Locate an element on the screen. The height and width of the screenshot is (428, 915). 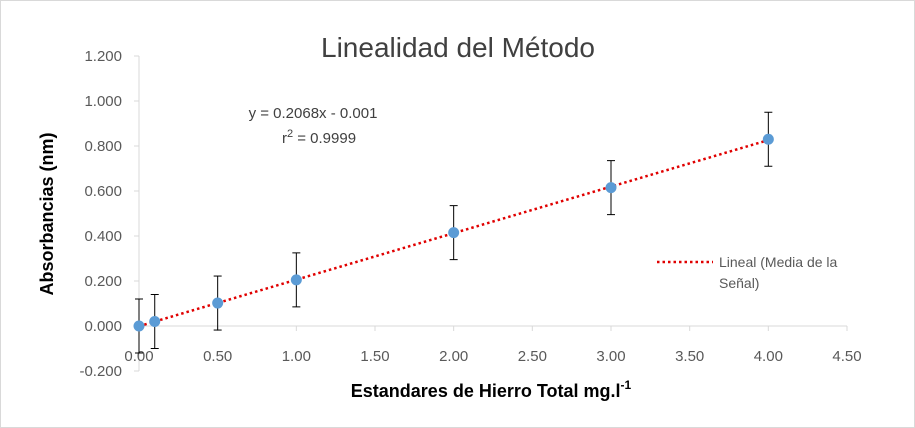
chart-title: Linealidad del Método is located at coordinates (458, 47).